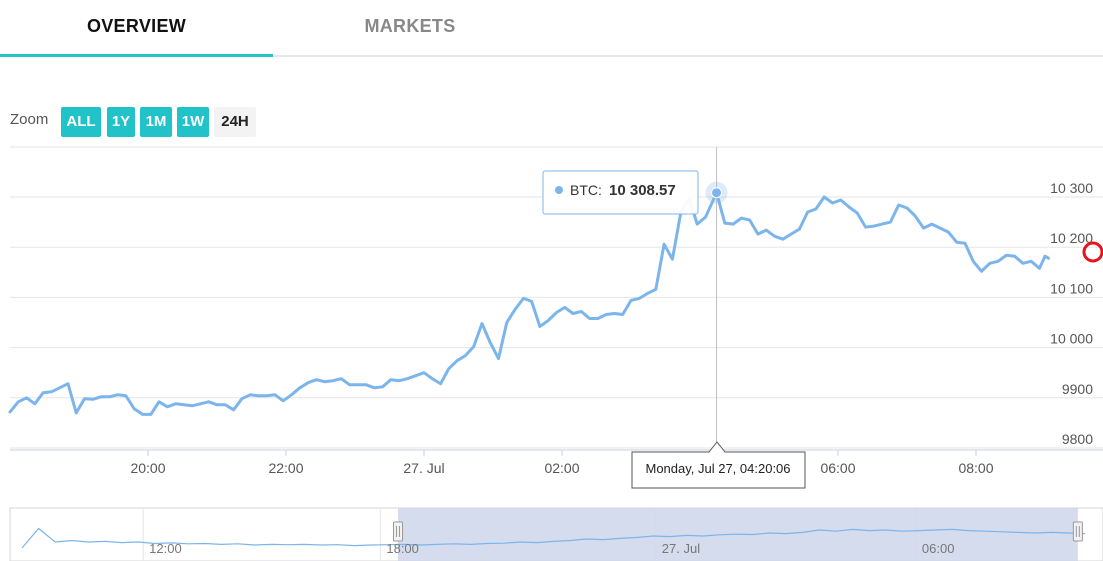 The image size is (1103, 561). What do you see at coordinates (975, 468) in the screenshot?
I see `x-tick-label: 08:00` at bounding box center [975, 468].